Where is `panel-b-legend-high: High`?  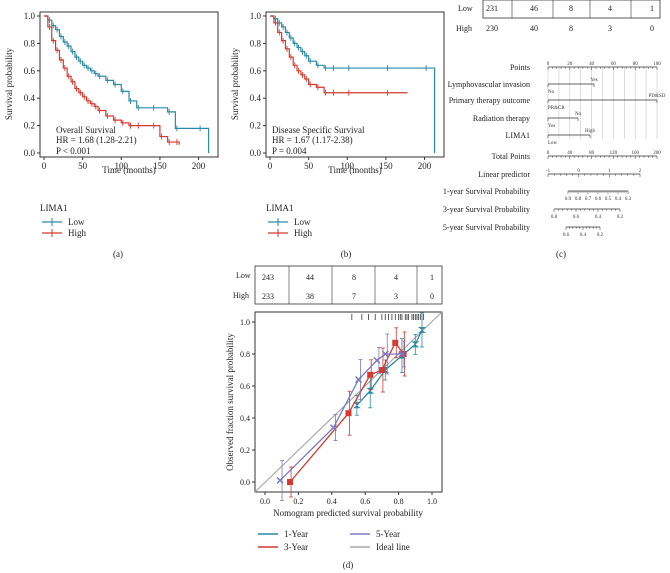 panel-b-legend-high: High is located at coordinates (290, 233).